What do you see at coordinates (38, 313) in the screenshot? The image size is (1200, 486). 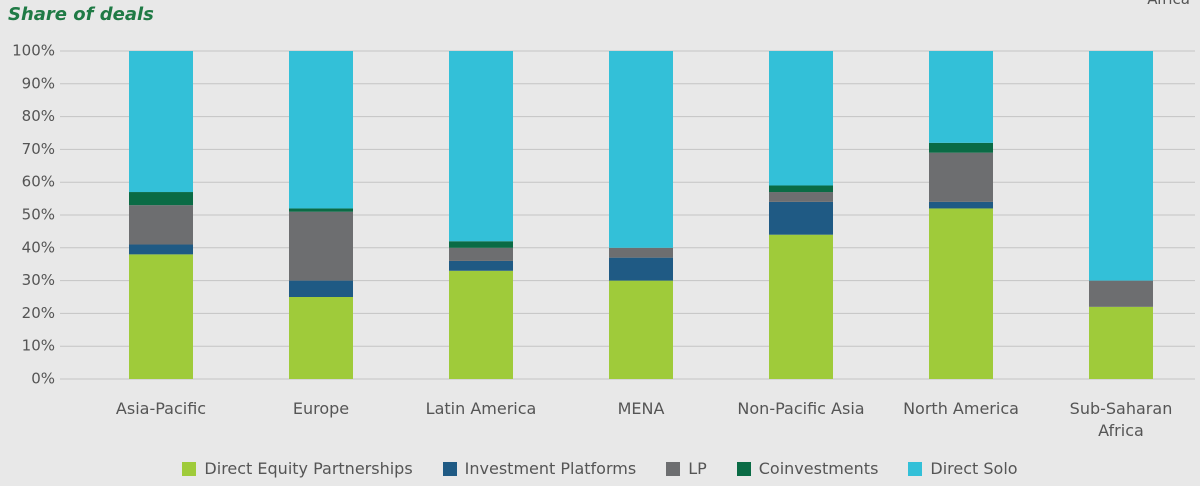 I see `y-tick-label: 20%` at bounding box center [38, 313].